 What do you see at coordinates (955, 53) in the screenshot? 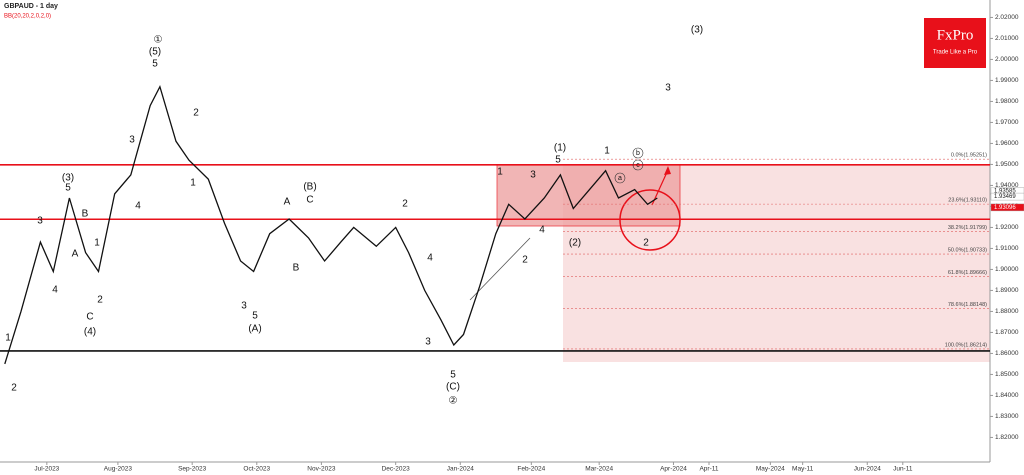
I see `logo-tagline: Trade Like a Pro` at bounding box center [955, 53].